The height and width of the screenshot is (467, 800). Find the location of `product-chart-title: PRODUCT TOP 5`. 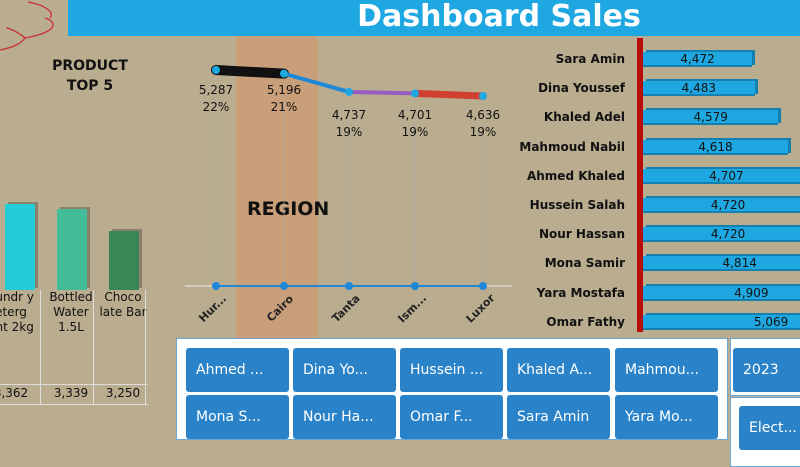

product-chart-title: PRODUCT TOP 5 is located at coordinates (90, 76).